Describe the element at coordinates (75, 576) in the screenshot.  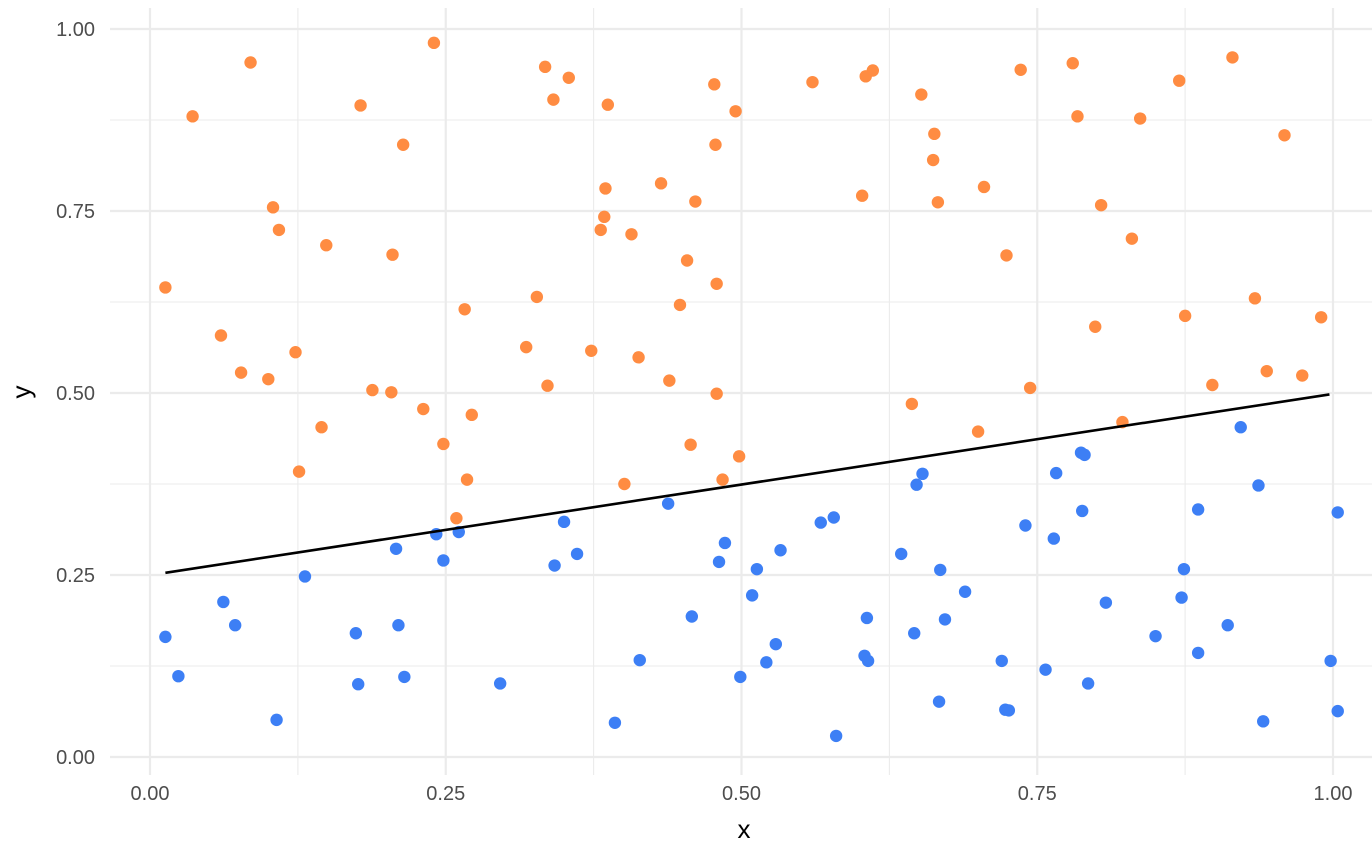
I see `y-tick-label: 0.25` at that location.